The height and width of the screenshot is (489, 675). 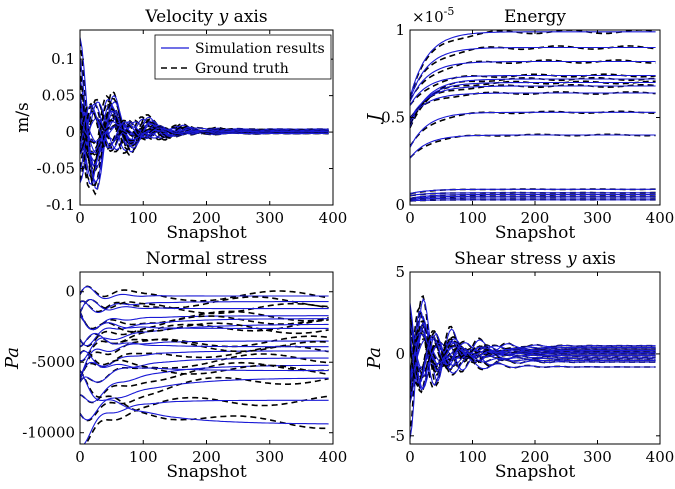 What do you see at coordinates (535, 259) in the screenshot?
I see `chart-title: Shear stress y axis` at bounding box center [535, 259].